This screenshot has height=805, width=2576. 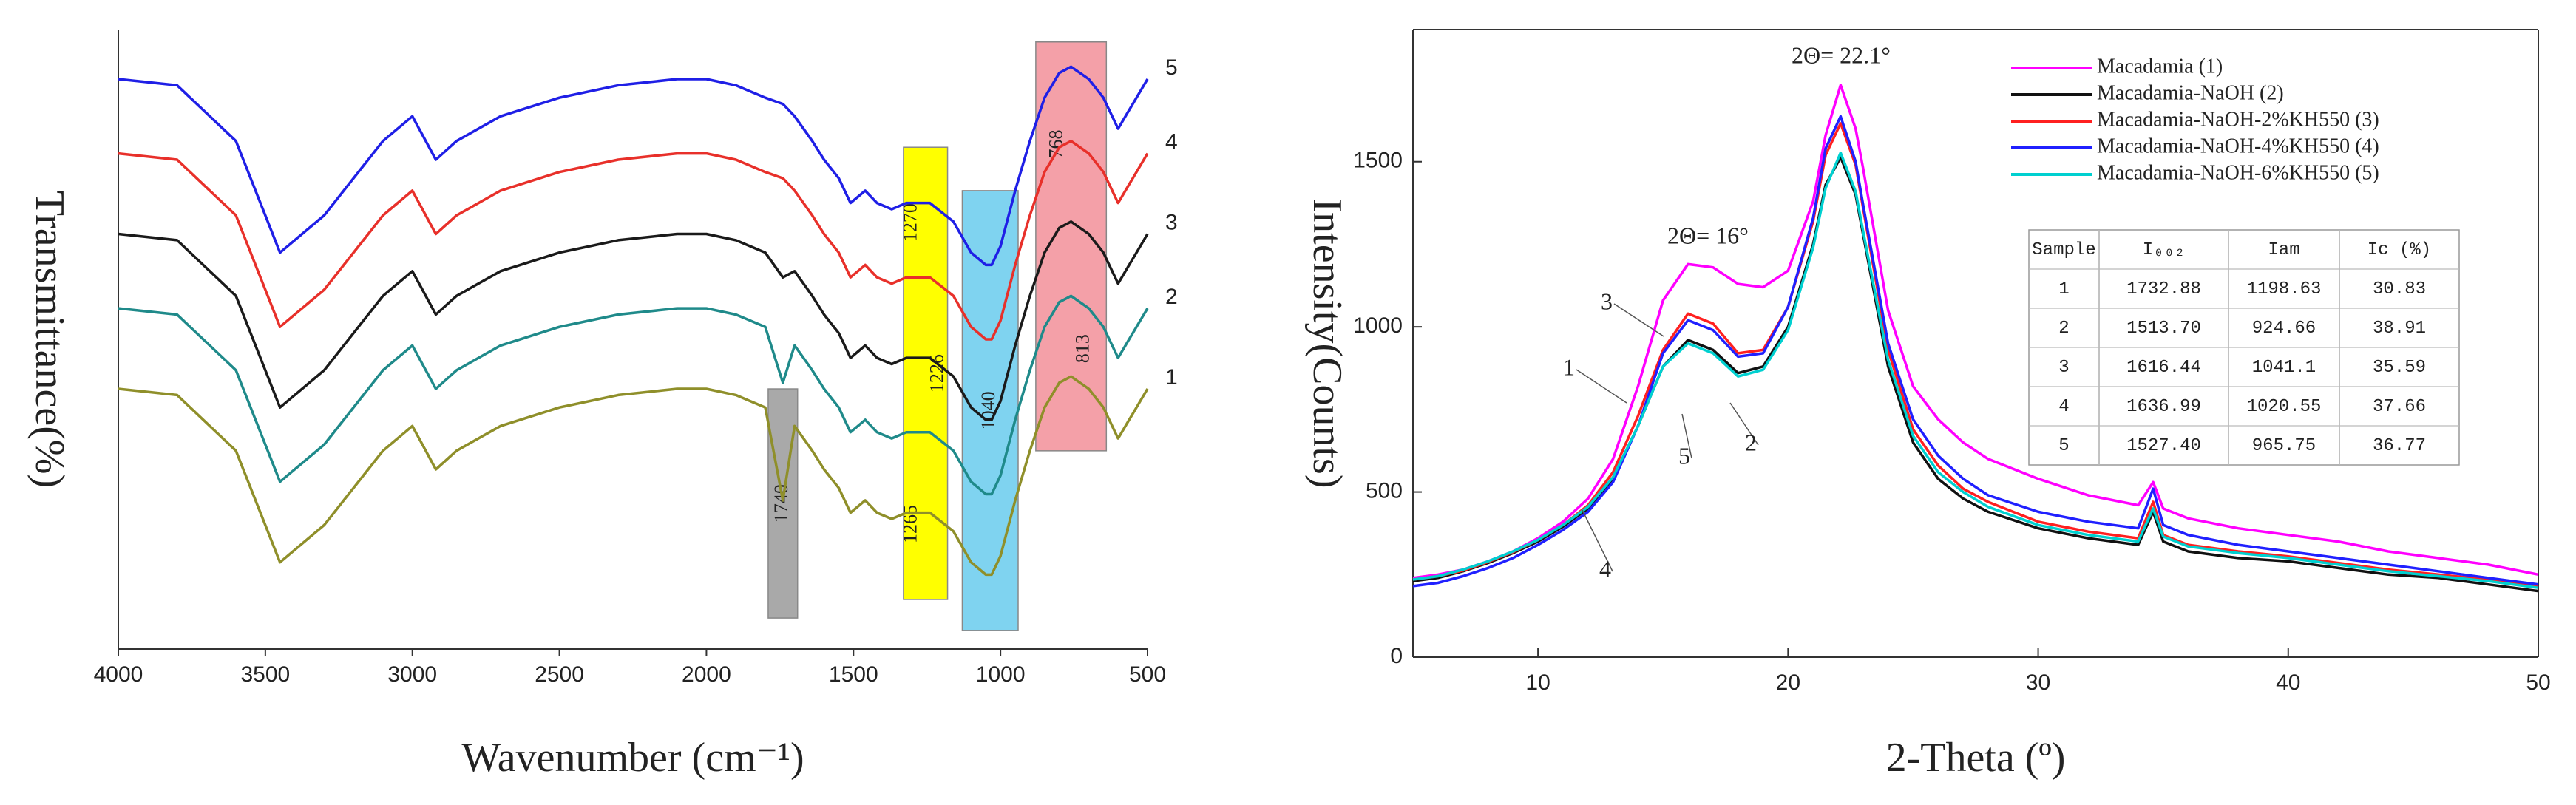 I want to click on x-axis-title: Wavenumber (cm⁻¹), so click(x=632, y=758).